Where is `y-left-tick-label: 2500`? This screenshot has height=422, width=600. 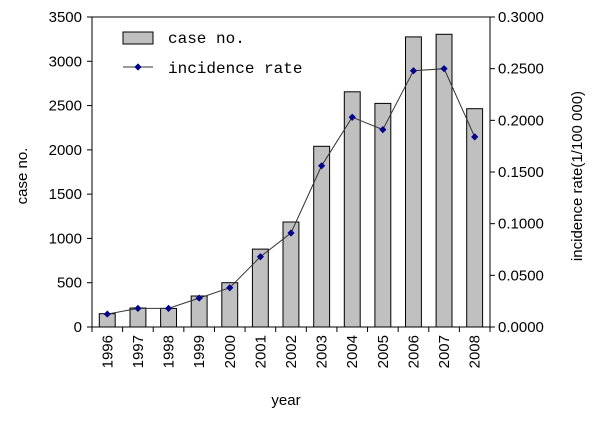
y-left-tick-label: 2500 is located at coordinates (65, 106).